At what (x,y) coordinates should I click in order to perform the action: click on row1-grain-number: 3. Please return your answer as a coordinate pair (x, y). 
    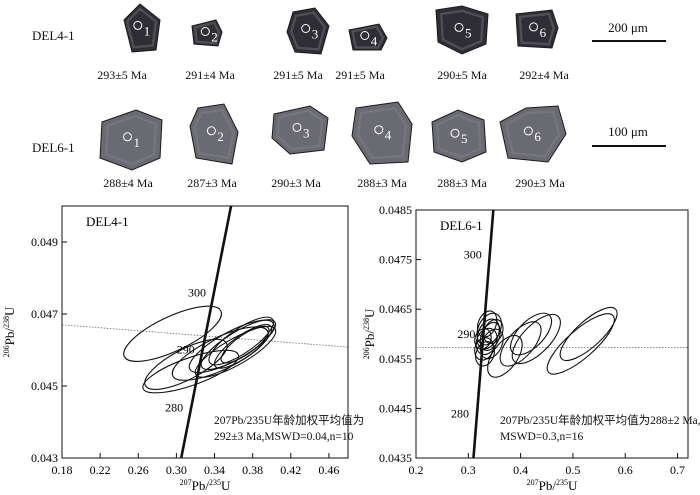
    Looking at the image, I should click on (315, 34).